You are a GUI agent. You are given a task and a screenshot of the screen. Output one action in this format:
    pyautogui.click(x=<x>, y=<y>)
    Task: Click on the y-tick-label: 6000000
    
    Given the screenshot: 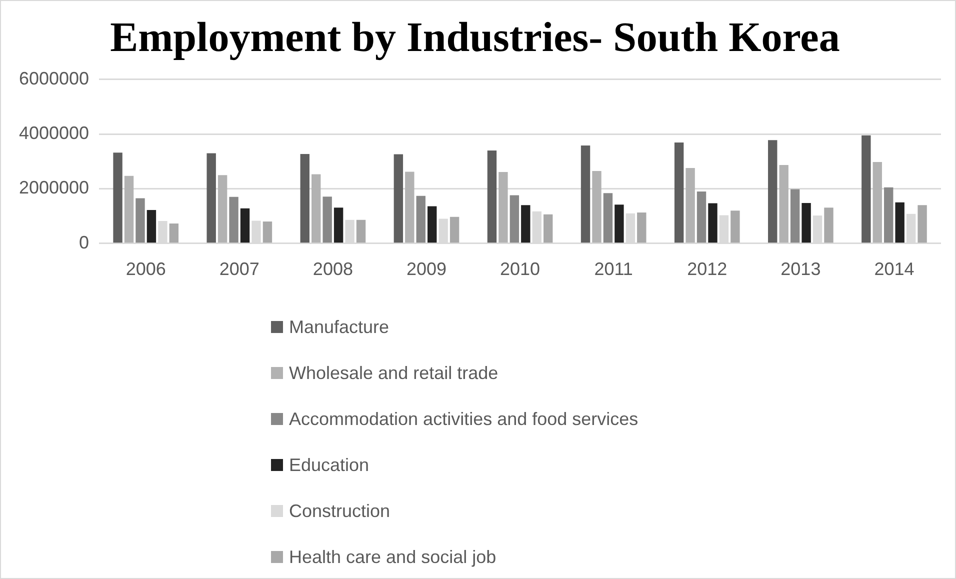 What is the action you would take?
    pyautogui.click(x=54, y=78)
    